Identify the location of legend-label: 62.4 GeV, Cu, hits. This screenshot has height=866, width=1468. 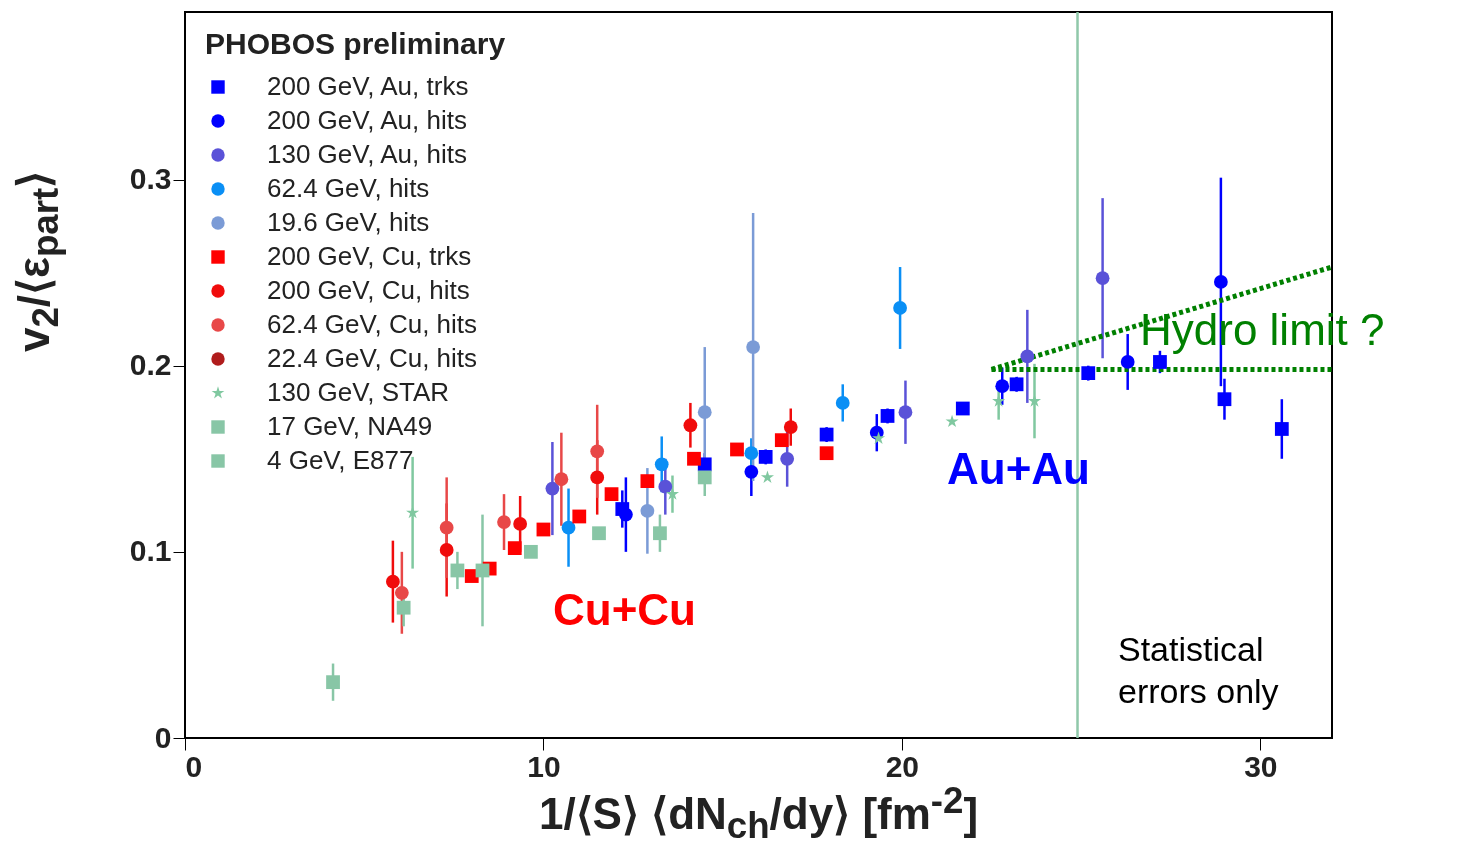
(372, 324).